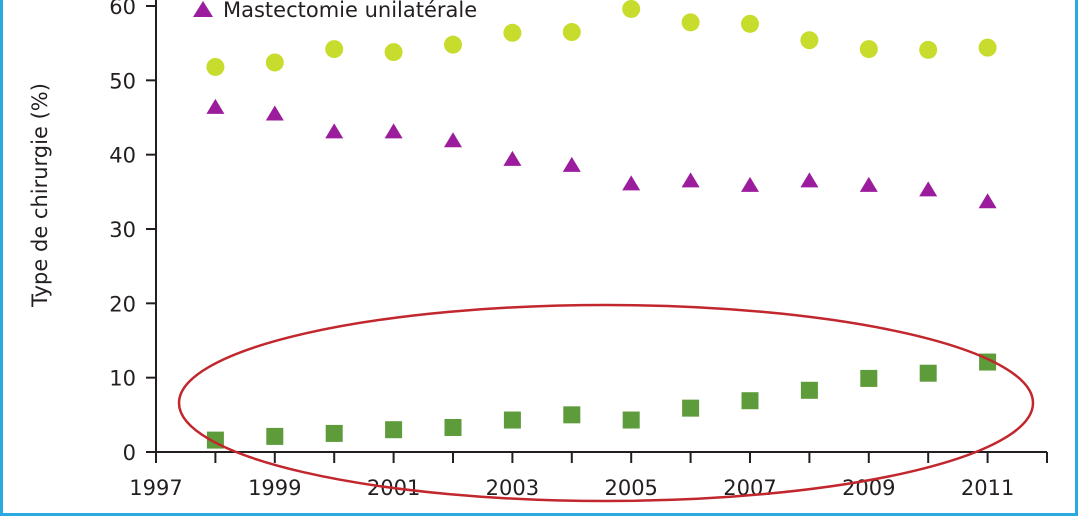  Describe the element at coordinates (512, 488) in the screenshot. I see `x-tick-label: 2003` at that location.